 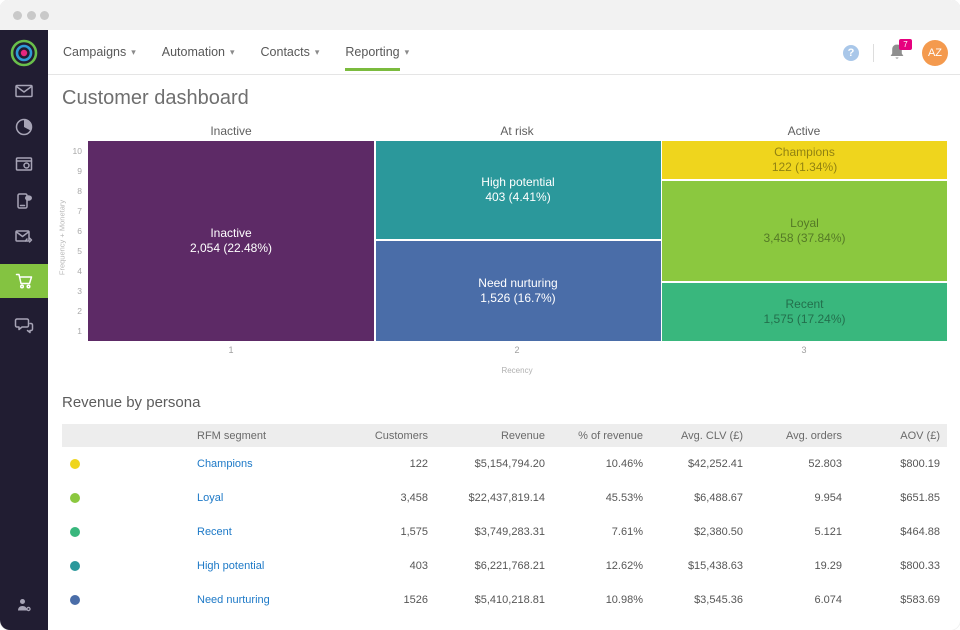 I want to click on app-sidebar, so click(x=24, y=330).